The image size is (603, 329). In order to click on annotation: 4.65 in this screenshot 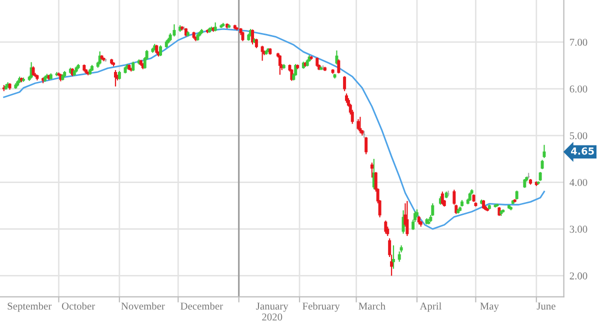, I will do `click(582, 151)`.